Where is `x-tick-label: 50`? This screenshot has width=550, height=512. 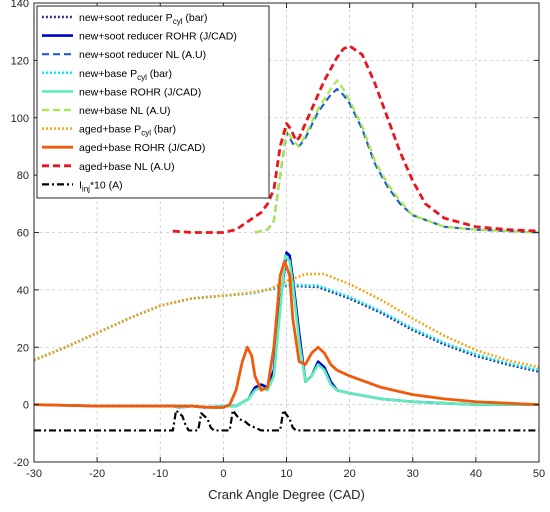 x-tick-label: 50 is located at coordinates (539, 474).